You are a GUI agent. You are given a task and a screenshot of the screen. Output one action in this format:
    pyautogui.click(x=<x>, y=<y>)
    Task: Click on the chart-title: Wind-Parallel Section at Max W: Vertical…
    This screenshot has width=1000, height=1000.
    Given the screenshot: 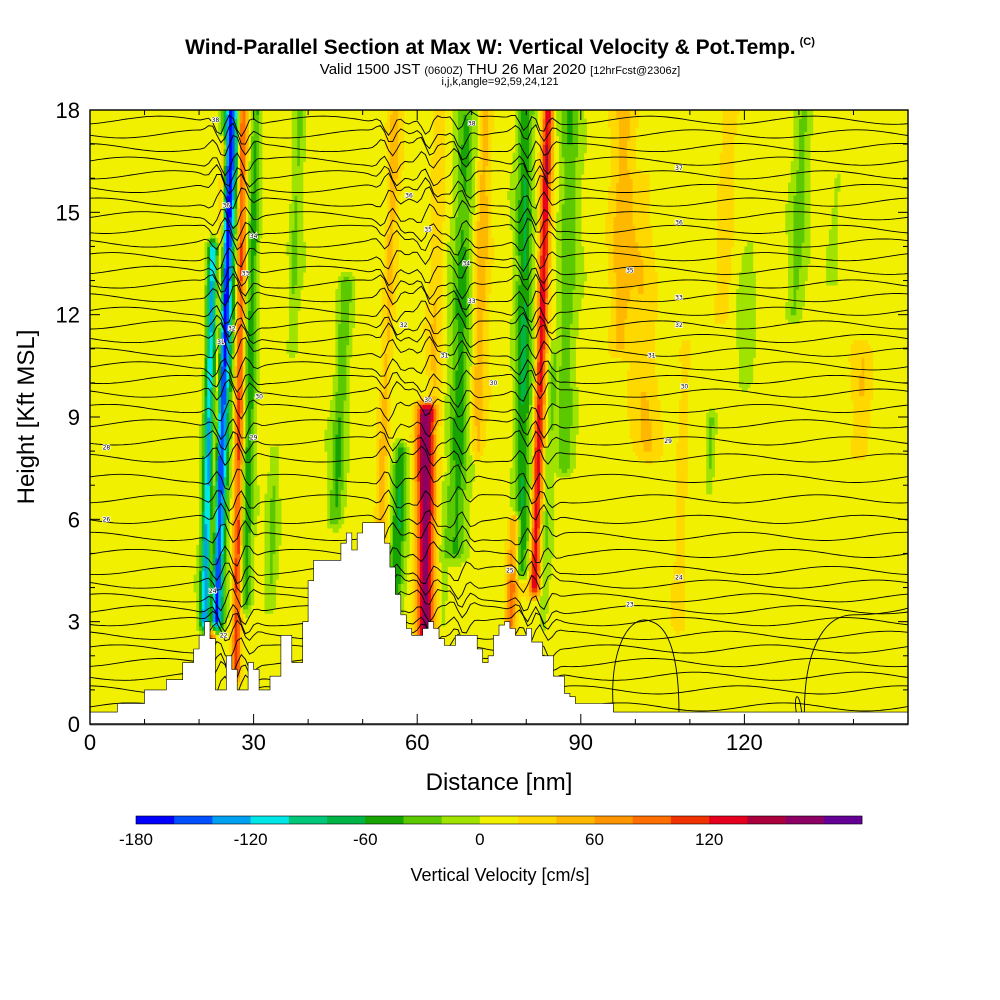 What is the action you would take?
    pyautogui.click(x=500, y=48)
    